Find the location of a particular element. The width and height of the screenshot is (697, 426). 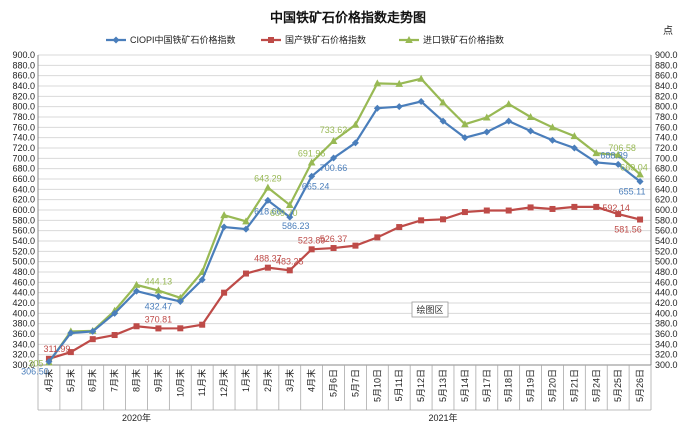

y-tick-label: 760.0 is located at coordinates (666, 127).